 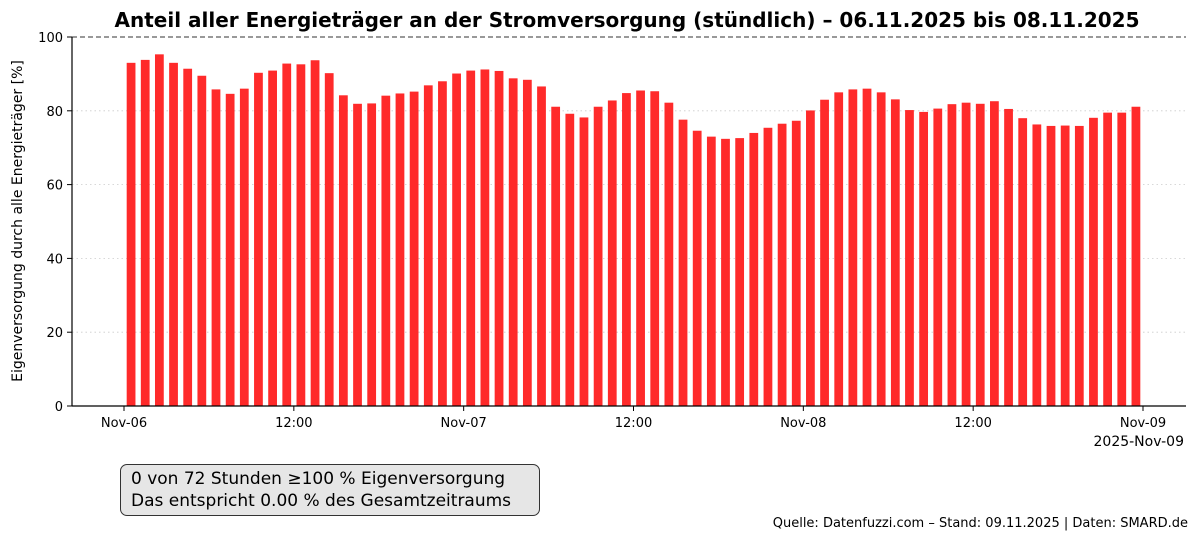 I want to click on y-tick-label: 60, so click(x=54, y=186).